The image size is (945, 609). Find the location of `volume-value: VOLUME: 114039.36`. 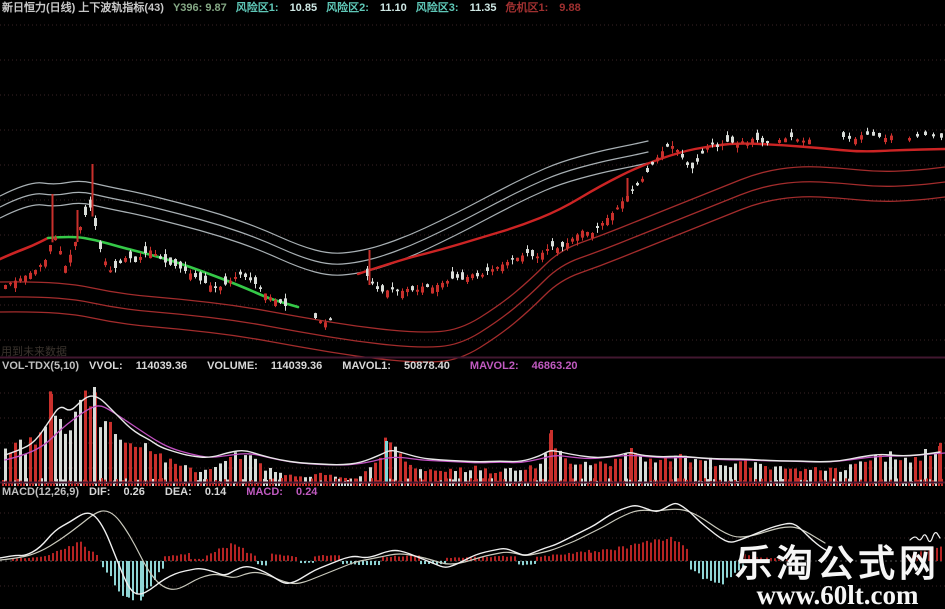

volume-value: VOLUME: 114039.36 is located at coordinates (265, 366).